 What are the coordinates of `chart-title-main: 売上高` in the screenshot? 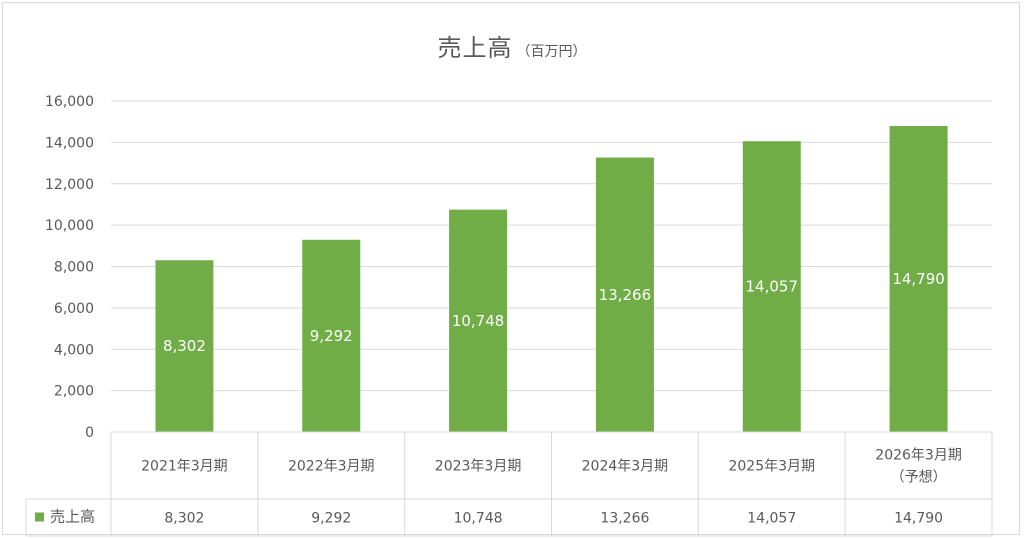 It's located at (475, 48).